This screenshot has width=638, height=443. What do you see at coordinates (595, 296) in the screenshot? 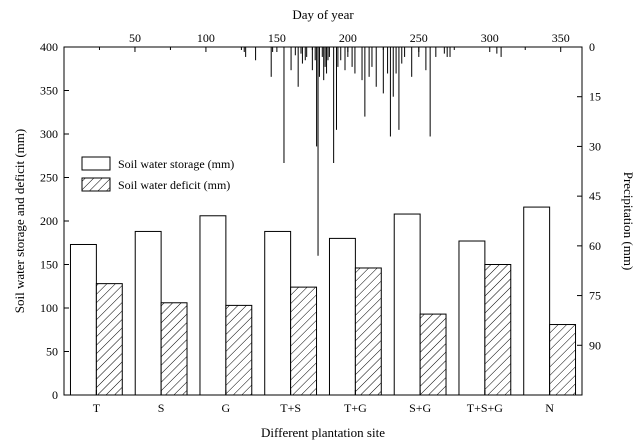
I see `right-tick-label: 75` at bounding box center [595, 296].